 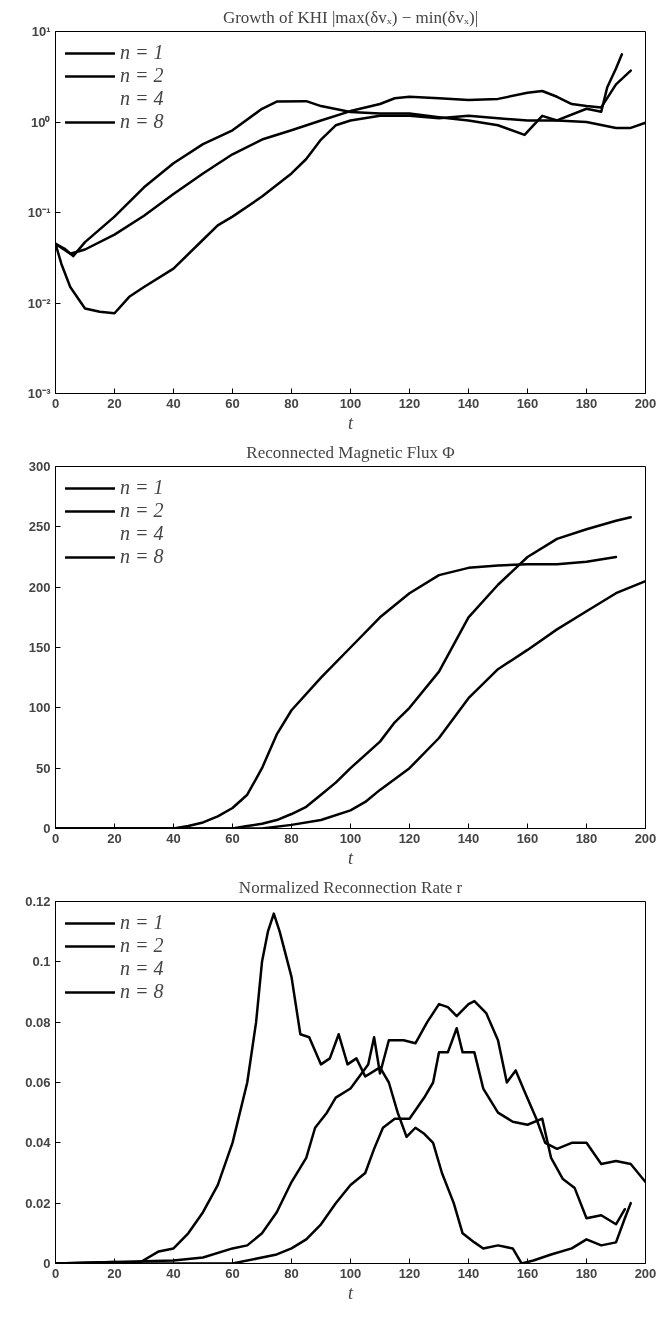 What do you see at coordinates (41, 962) in the screenshot?
I see `y-tick-label: 0.1` at bounding box center [41, 962].